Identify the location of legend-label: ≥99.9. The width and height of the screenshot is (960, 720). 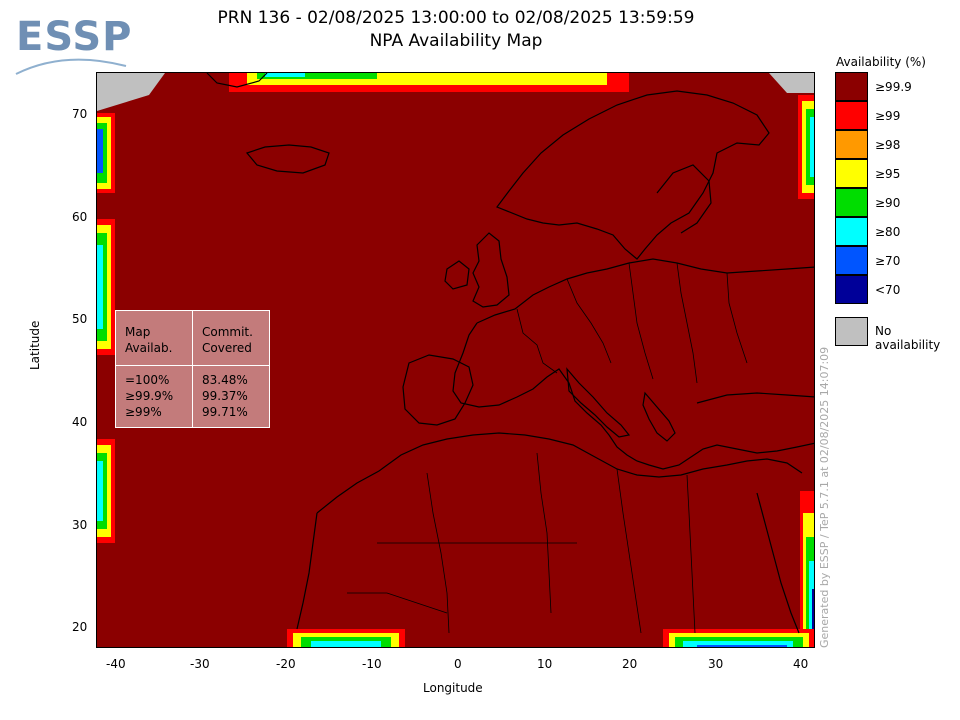
(893, 87).